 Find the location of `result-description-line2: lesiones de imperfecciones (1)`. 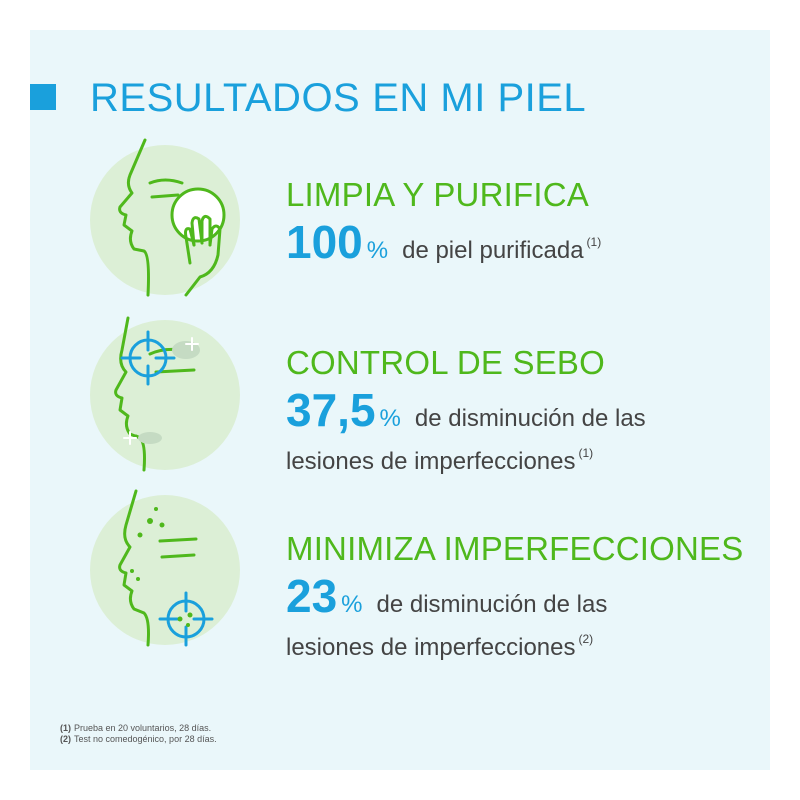

result-description-line2: lesiones de imperfecciones (1) is located at coordinates (521, 457).